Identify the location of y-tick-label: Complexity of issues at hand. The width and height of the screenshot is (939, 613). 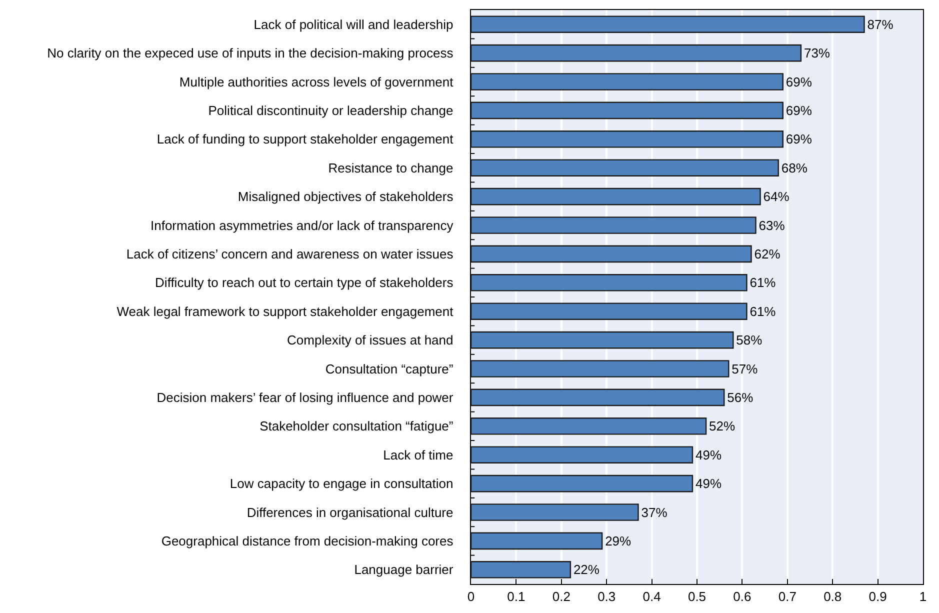
(370, 340).